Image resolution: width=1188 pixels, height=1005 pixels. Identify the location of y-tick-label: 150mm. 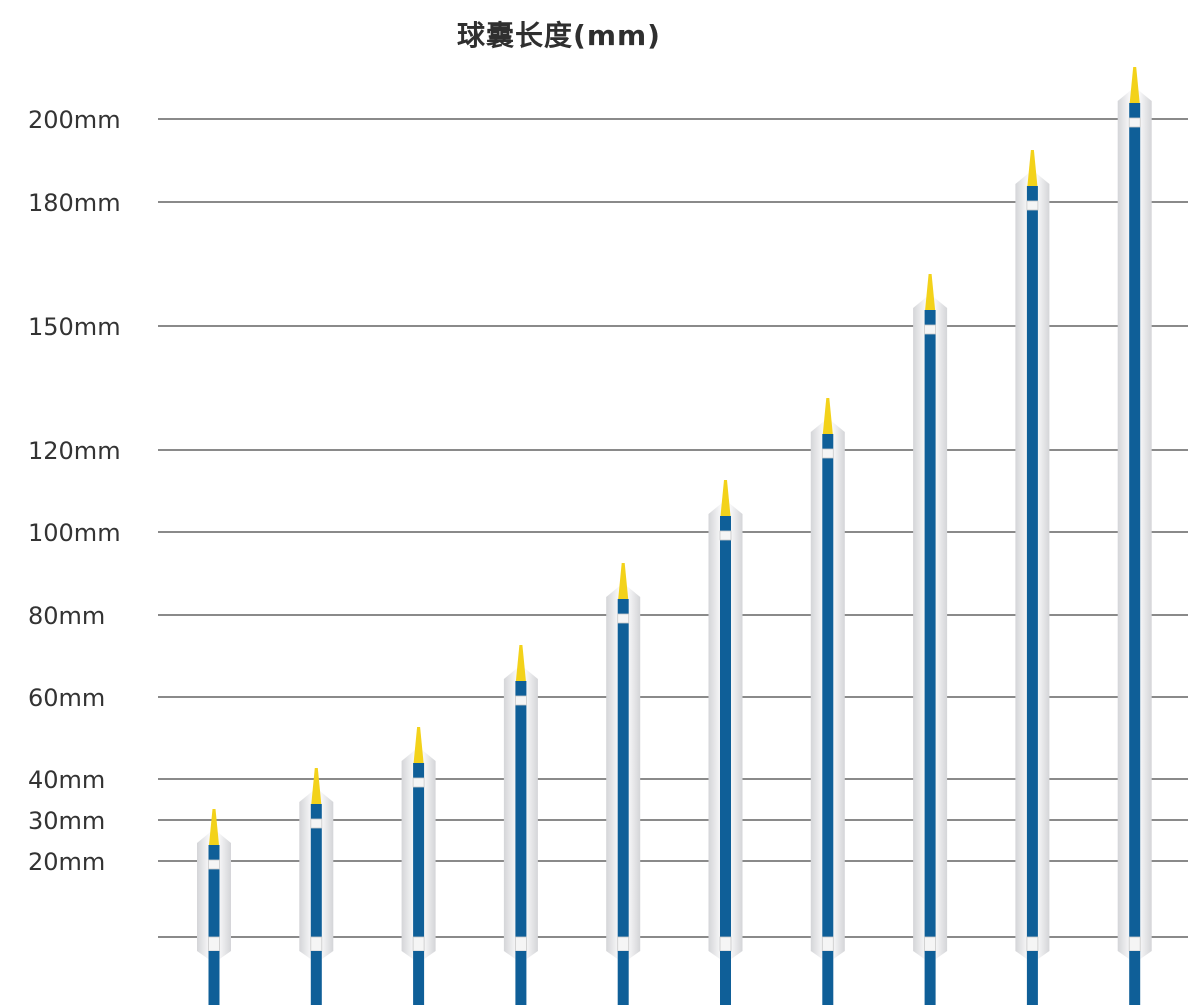
(74, 327).